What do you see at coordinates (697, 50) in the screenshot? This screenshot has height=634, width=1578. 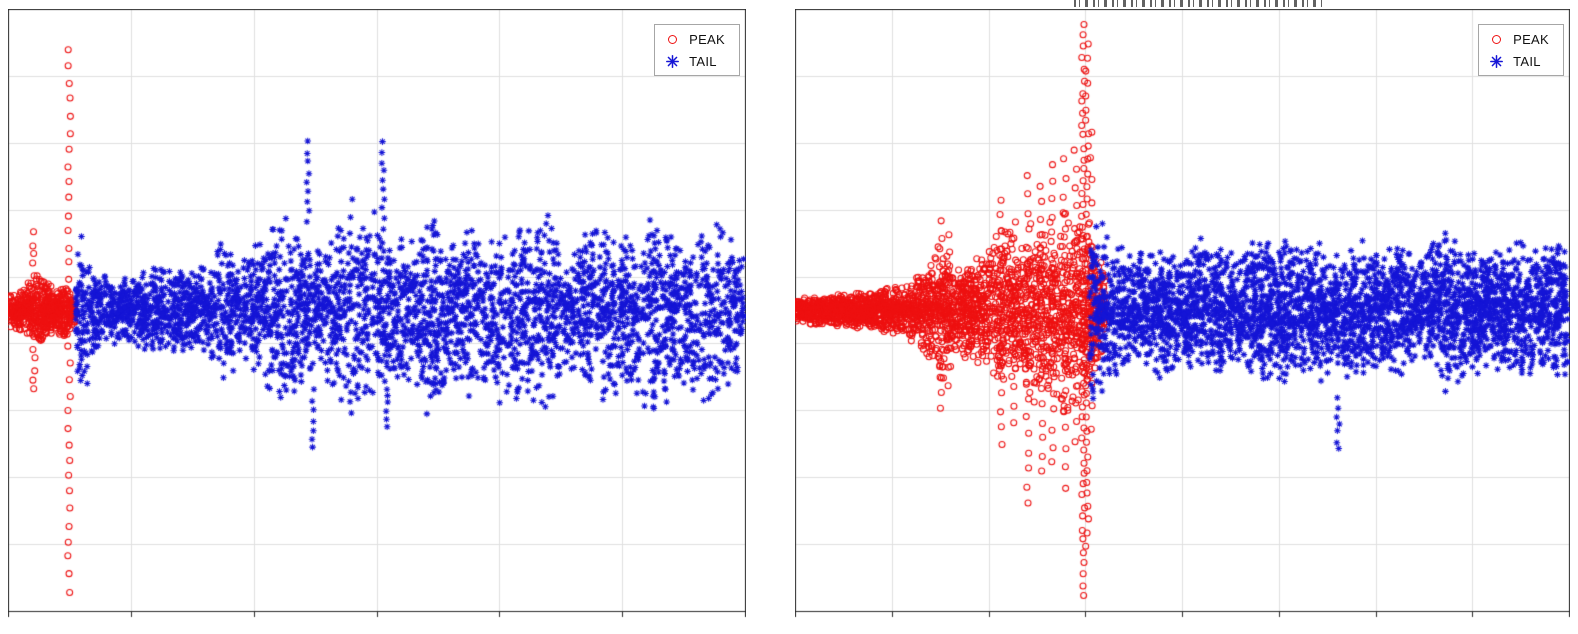 I see `left-plot-legend: PEAK TAIL` at bounding box center [697, 50].